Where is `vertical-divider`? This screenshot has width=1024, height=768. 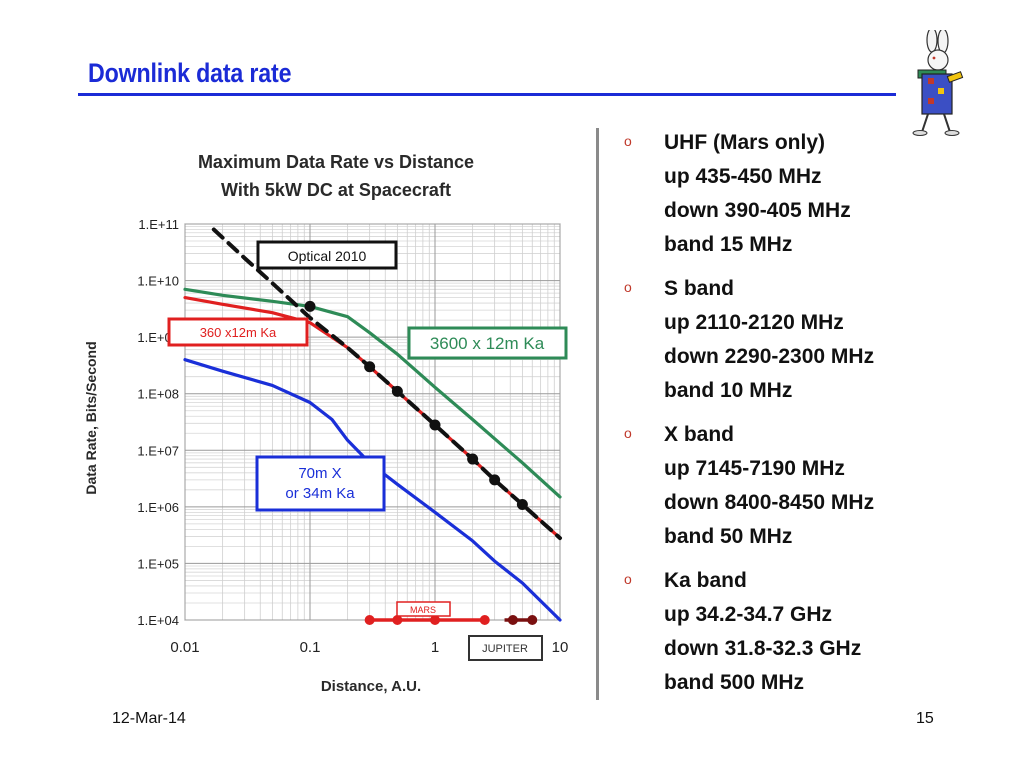 vertical-divider is located at coordinates (597, 414).